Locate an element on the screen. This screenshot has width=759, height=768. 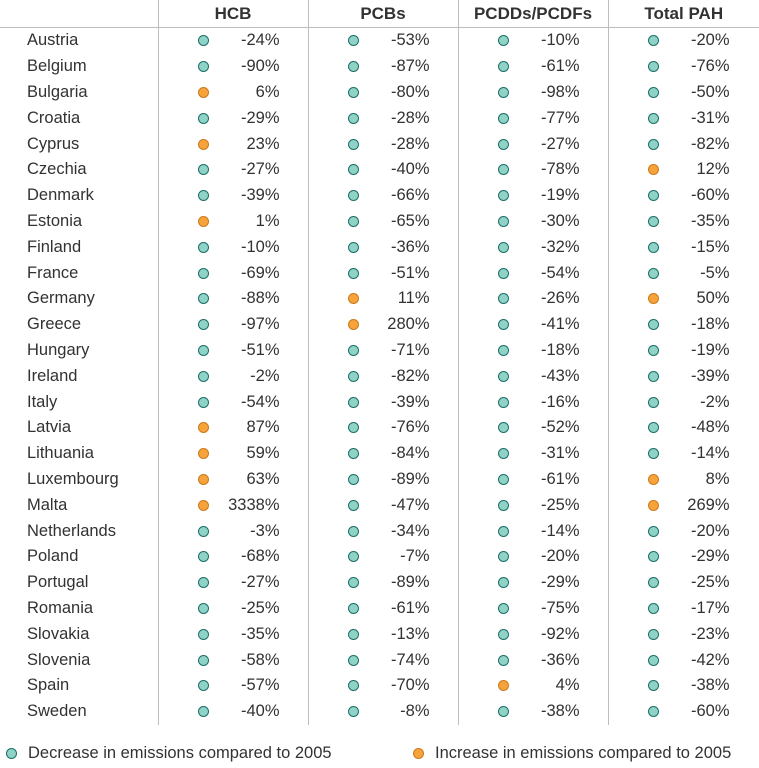
table-row: Luxembourg 63% -89% -61% 8% is located at coordinates (379, 479).